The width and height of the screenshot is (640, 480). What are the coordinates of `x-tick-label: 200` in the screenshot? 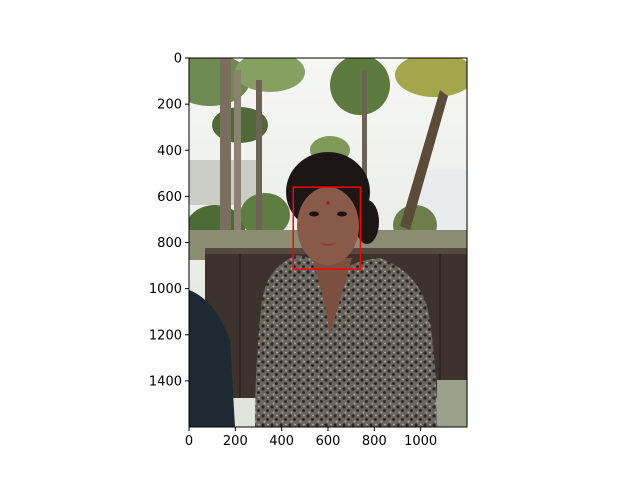 It's located at (235, 441).